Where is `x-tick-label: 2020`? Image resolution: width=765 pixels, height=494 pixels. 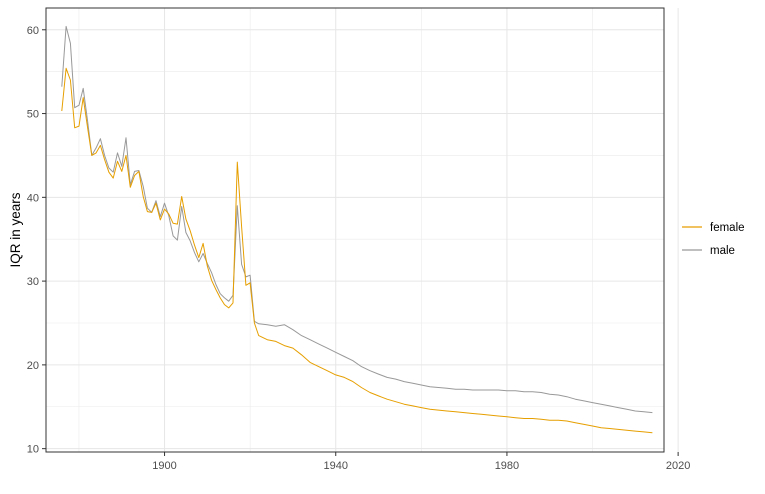 x-tick-label: 2020 is located at coordinates (678, 466).